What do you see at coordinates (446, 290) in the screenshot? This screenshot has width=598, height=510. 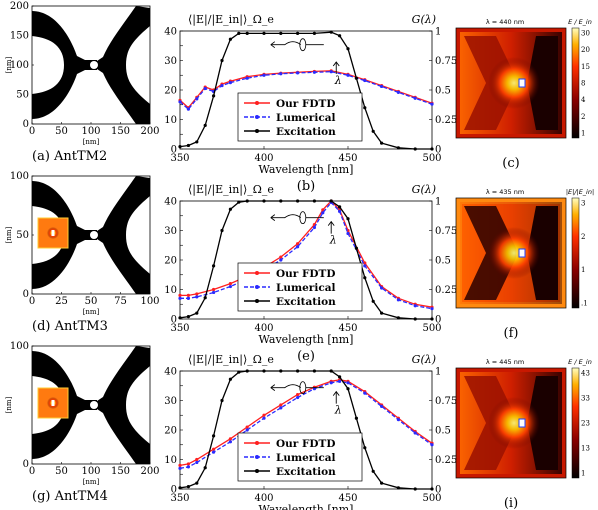 I see `y-tick-label-right: 0.25` at bounding box center [446, 290].